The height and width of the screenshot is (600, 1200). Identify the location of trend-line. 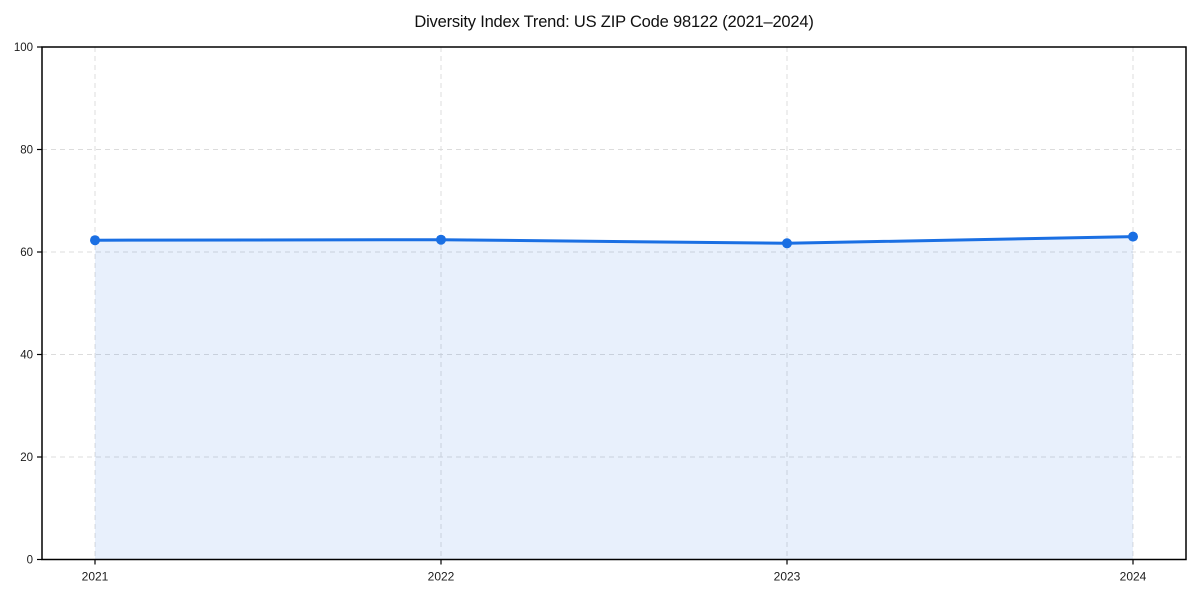
(614, 240).